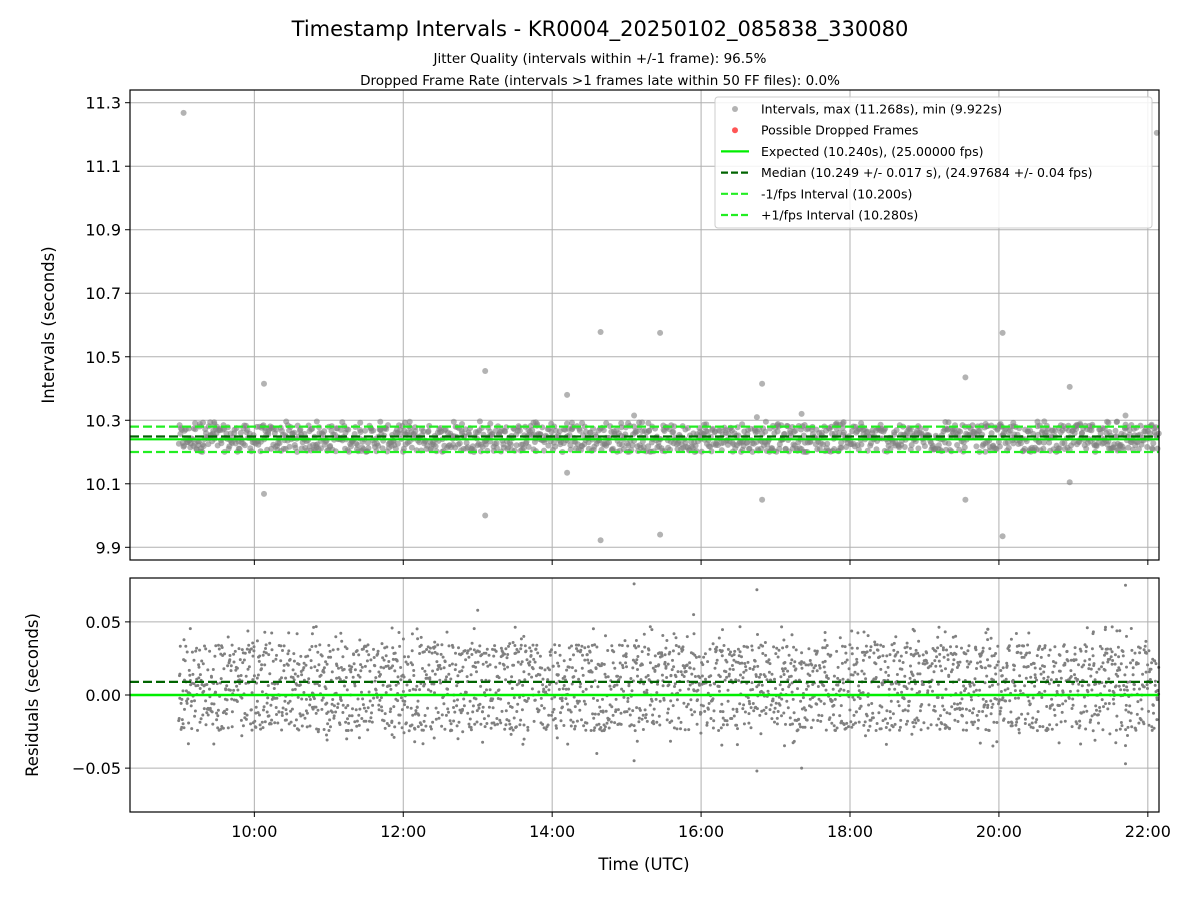 This screenshot has height=900, width=1200. Describe the element at coordinates (48, 324) in the screenshot. I see `intervals-y-axis-label: Intervals (seconds)` at that location.